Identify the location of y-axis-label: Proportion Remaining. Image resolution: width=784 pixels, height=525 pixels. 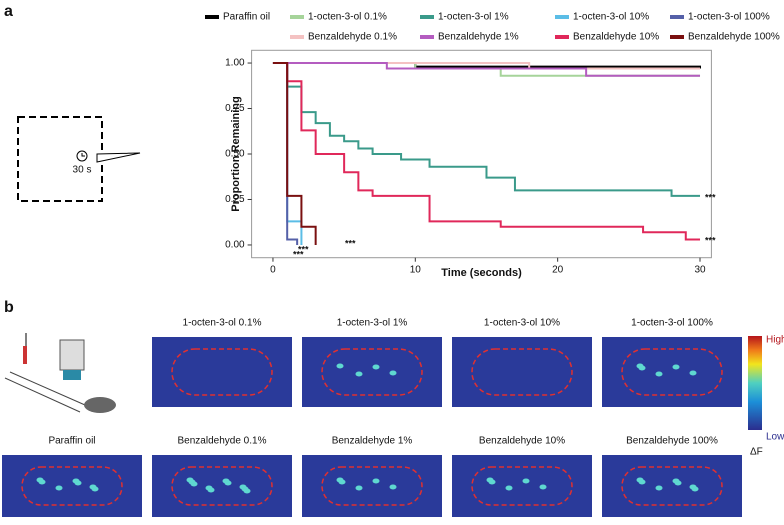
(236, 154).